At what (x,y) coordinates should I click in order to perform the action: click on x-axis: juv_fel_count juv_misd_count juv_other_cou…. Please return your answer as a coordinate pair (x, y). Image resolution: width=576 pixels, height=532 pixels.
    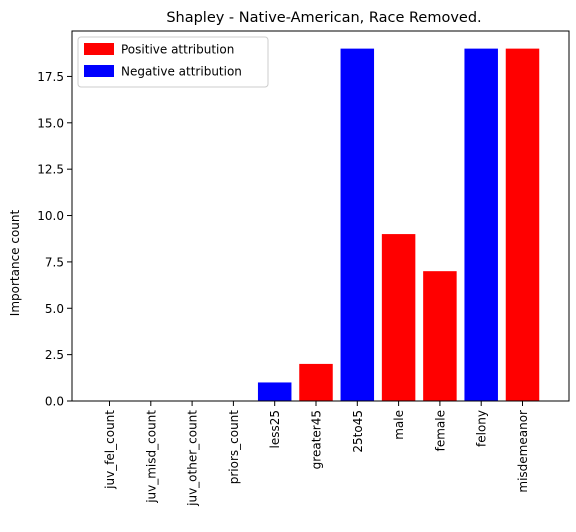
    Looking at the image, I should click on (316, 454).